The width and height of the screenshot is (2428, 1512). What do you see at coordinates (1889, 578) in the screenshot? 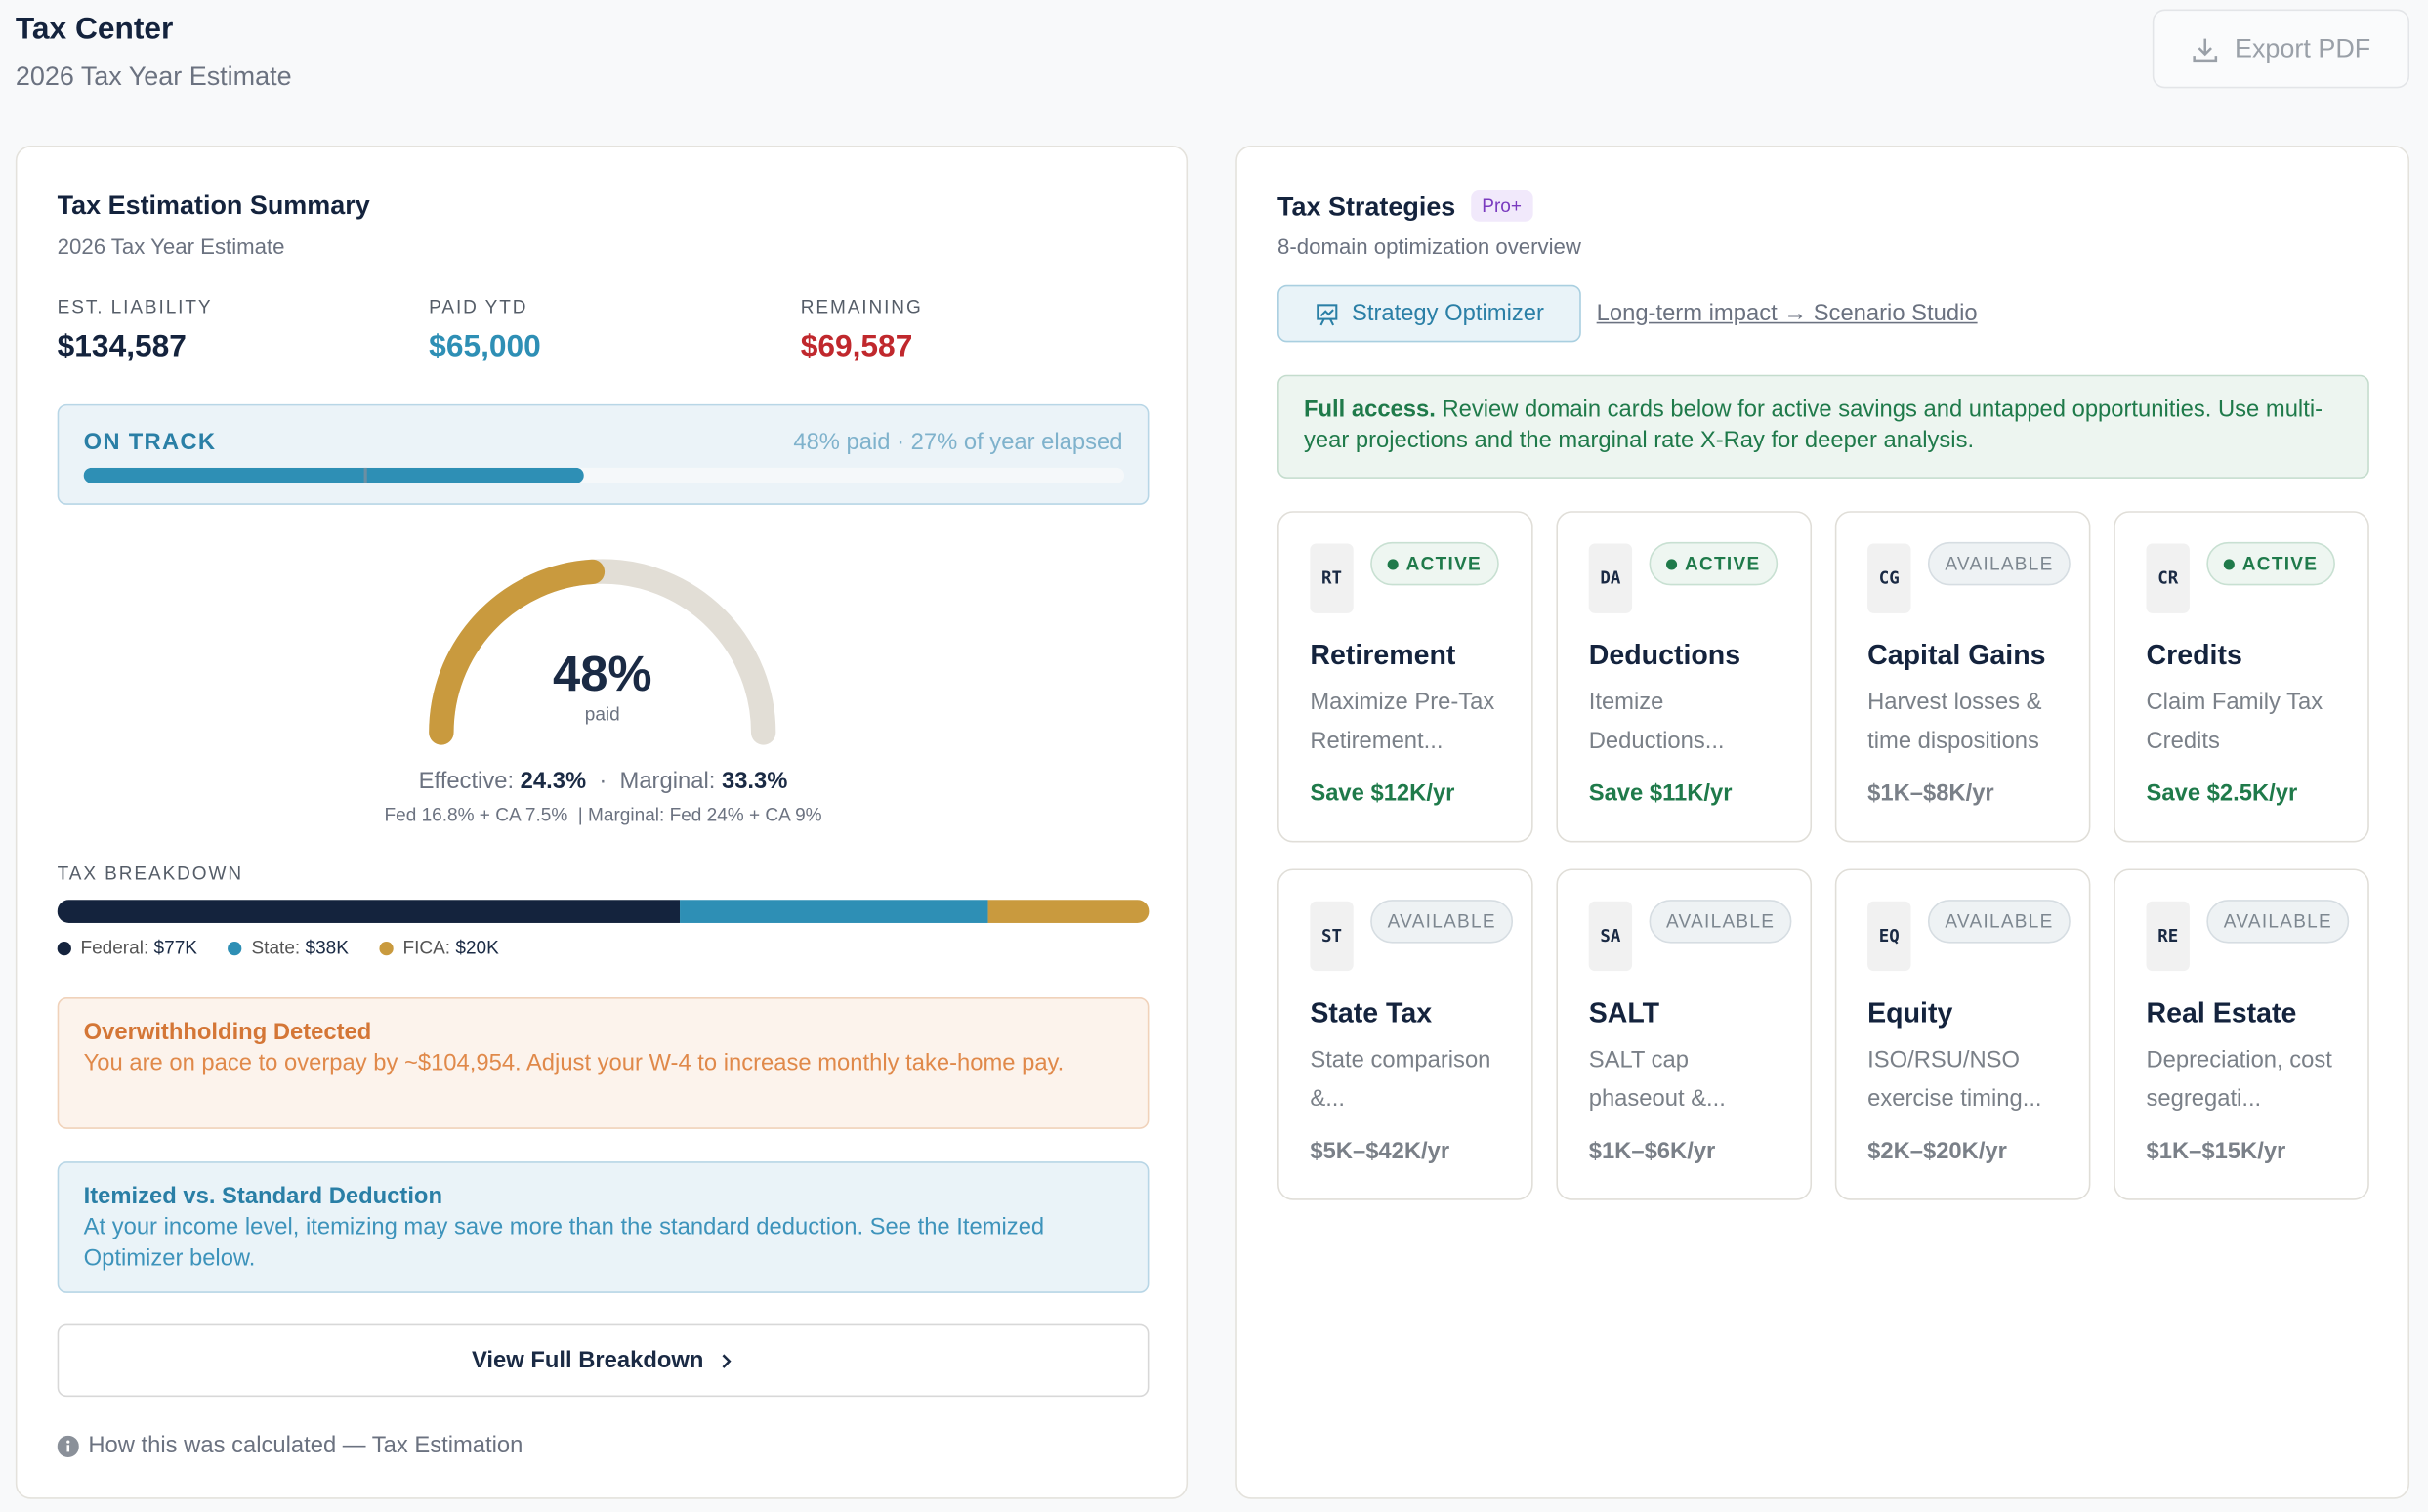
I see `domain-code: CG` at bounding box center [1889, 578].